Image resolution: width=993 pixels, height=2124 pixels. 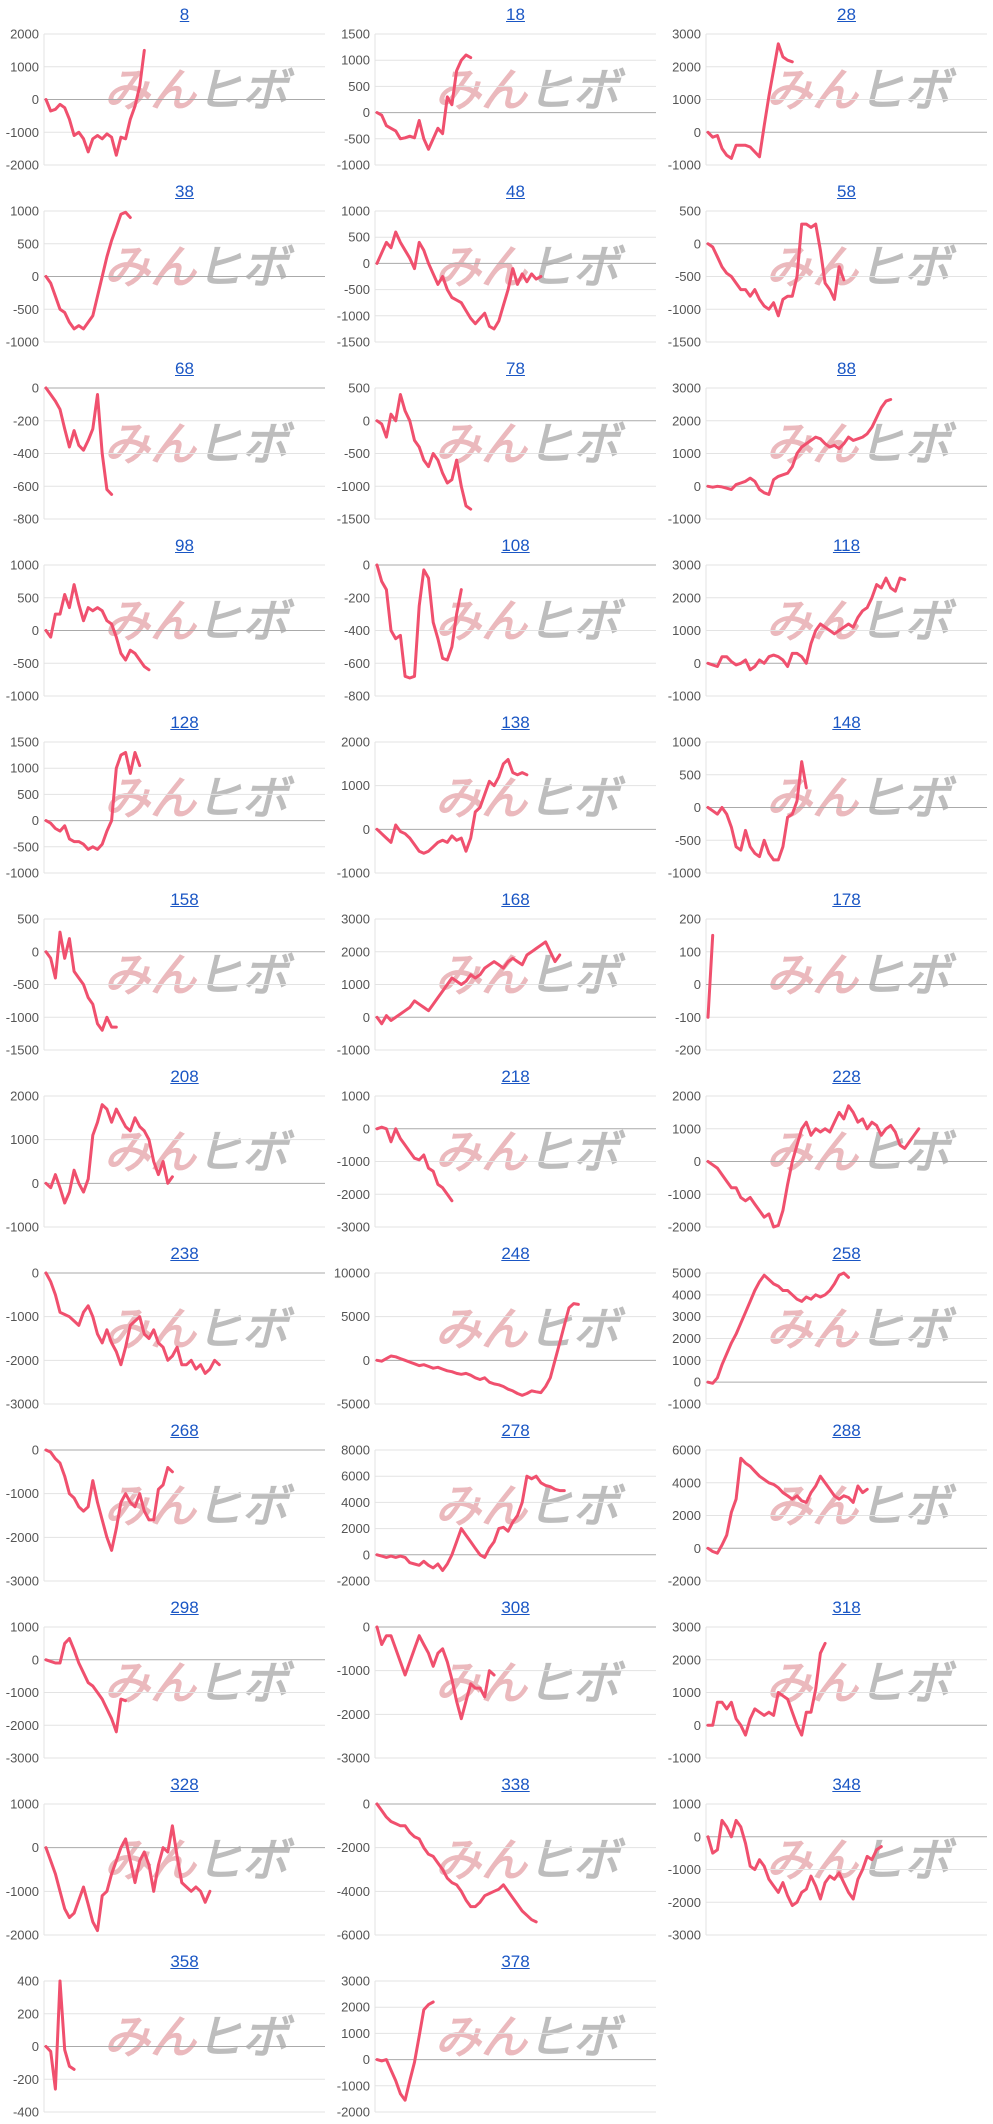 I want to click on chart-title-link: 8, so click(x=184, y=14).